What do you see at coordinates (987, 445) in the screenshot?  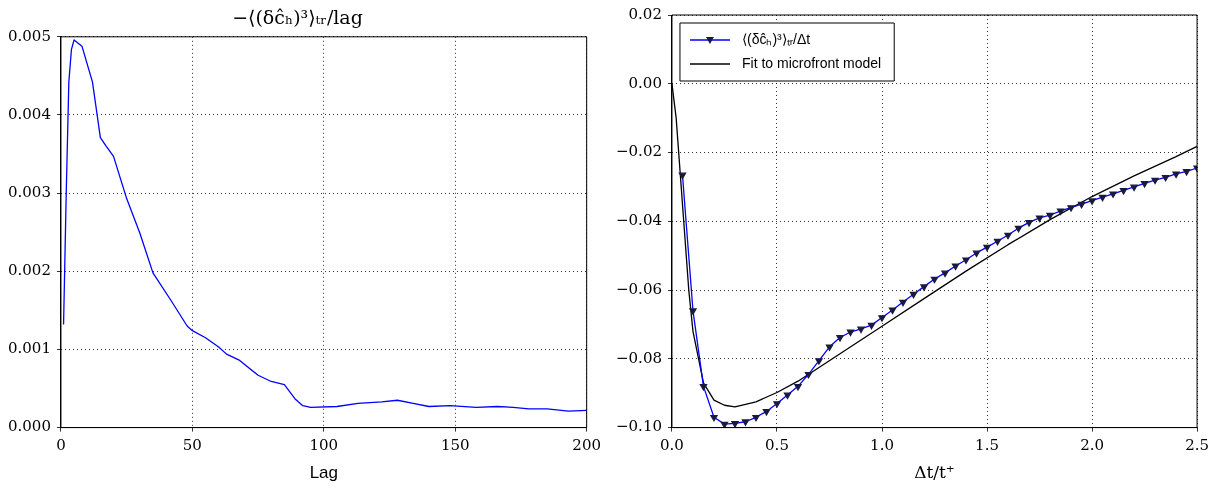 I see `x-tick-label: 1.5` at bounding box center [987, 445].